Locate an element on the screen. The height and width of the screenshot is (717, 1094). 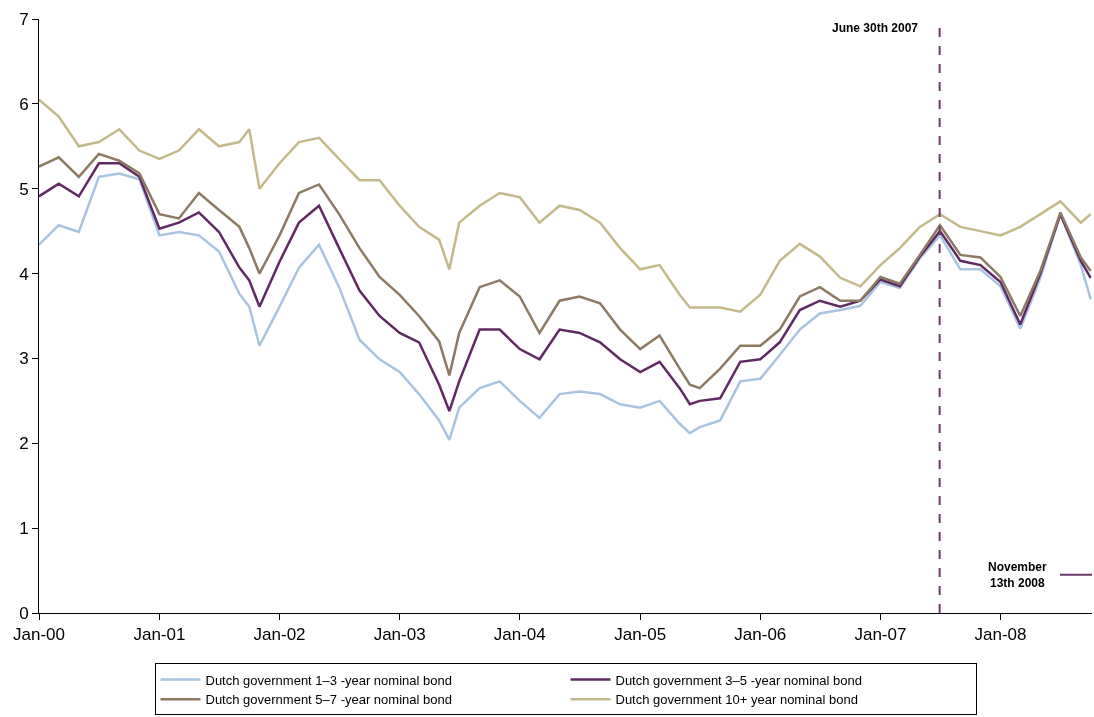
annotation: November 13th 2008 is located at coordinates (1018, 575).